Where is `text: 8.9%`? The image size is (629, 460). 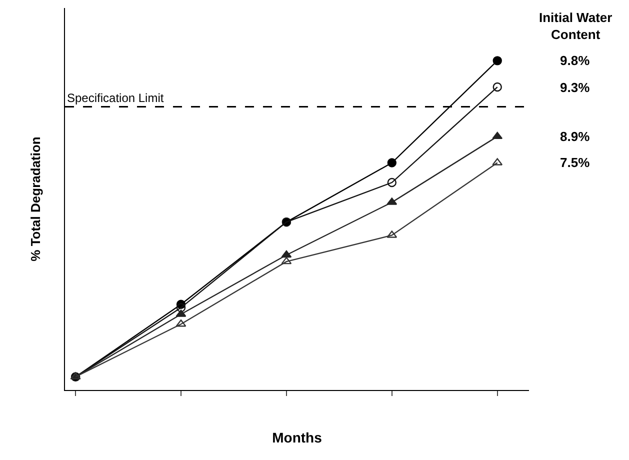
text: 8.9% is located at coordinates (575, 136).